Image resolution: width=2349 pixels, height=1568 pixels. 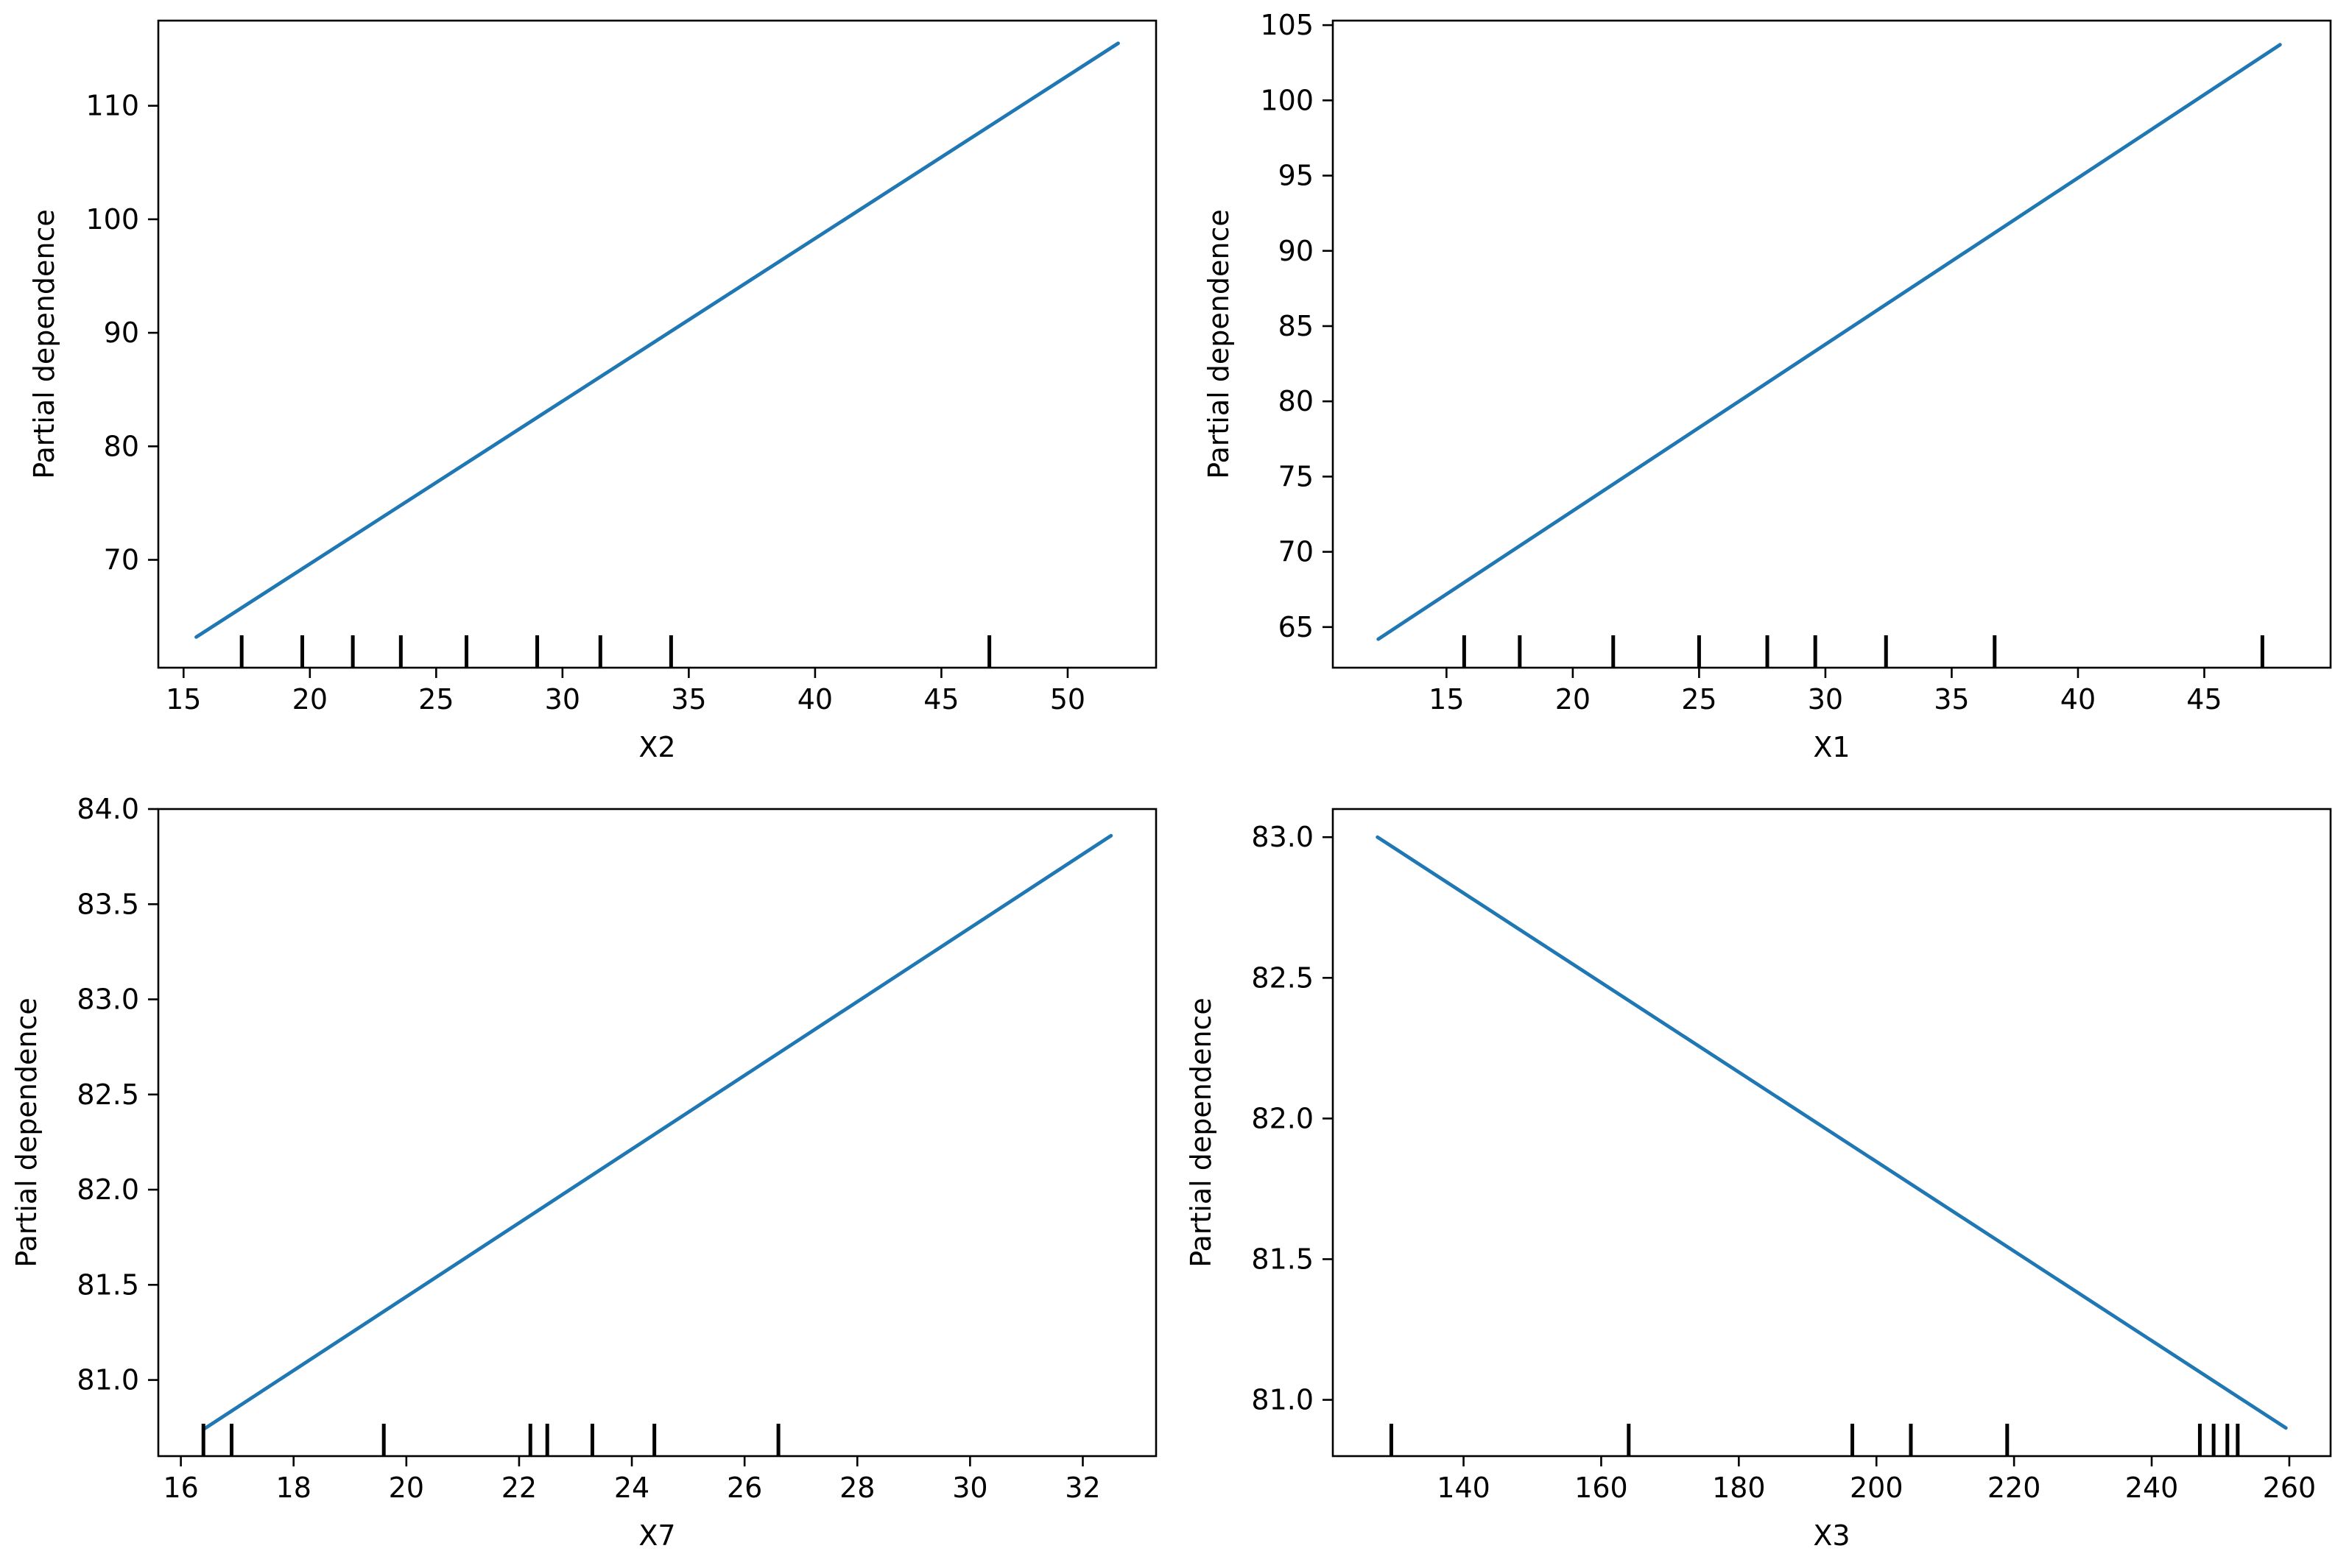 What do you see at coordinates (1877, 1488) in the screenshot?
I see `x-tick-label: 200` at bounding box center [1877, 1488].